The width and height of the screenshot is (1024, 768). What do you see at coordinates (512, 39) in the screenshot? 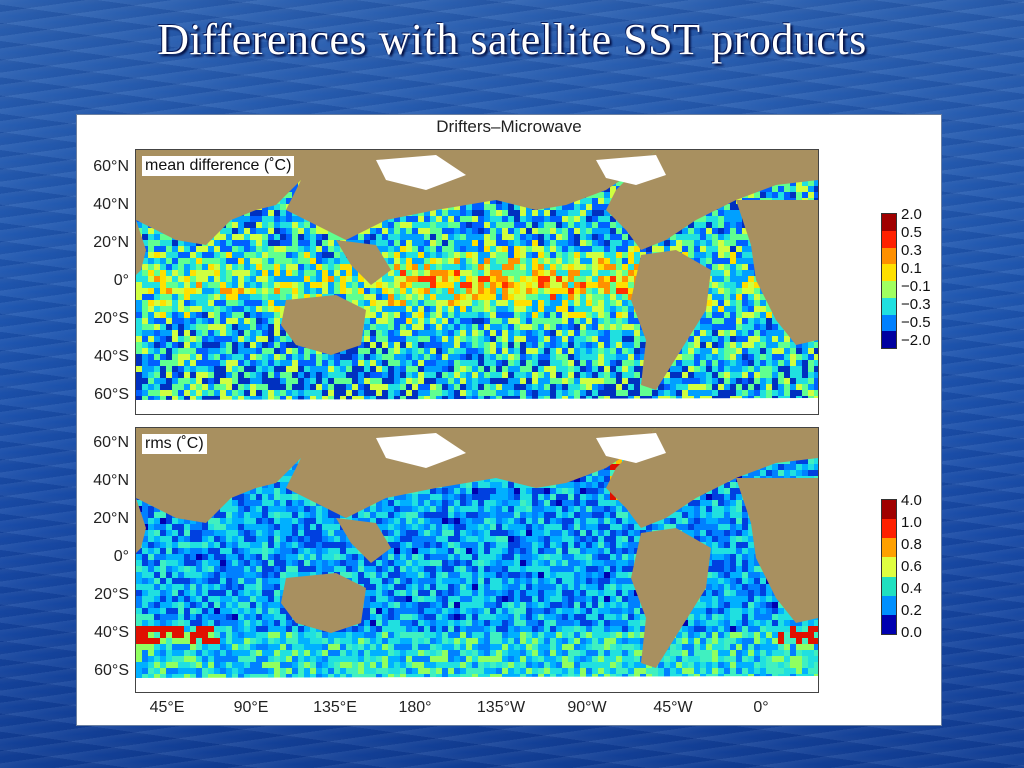
I see `slide-title: Differences with satellite SST products` at bounding box center [512, 39].